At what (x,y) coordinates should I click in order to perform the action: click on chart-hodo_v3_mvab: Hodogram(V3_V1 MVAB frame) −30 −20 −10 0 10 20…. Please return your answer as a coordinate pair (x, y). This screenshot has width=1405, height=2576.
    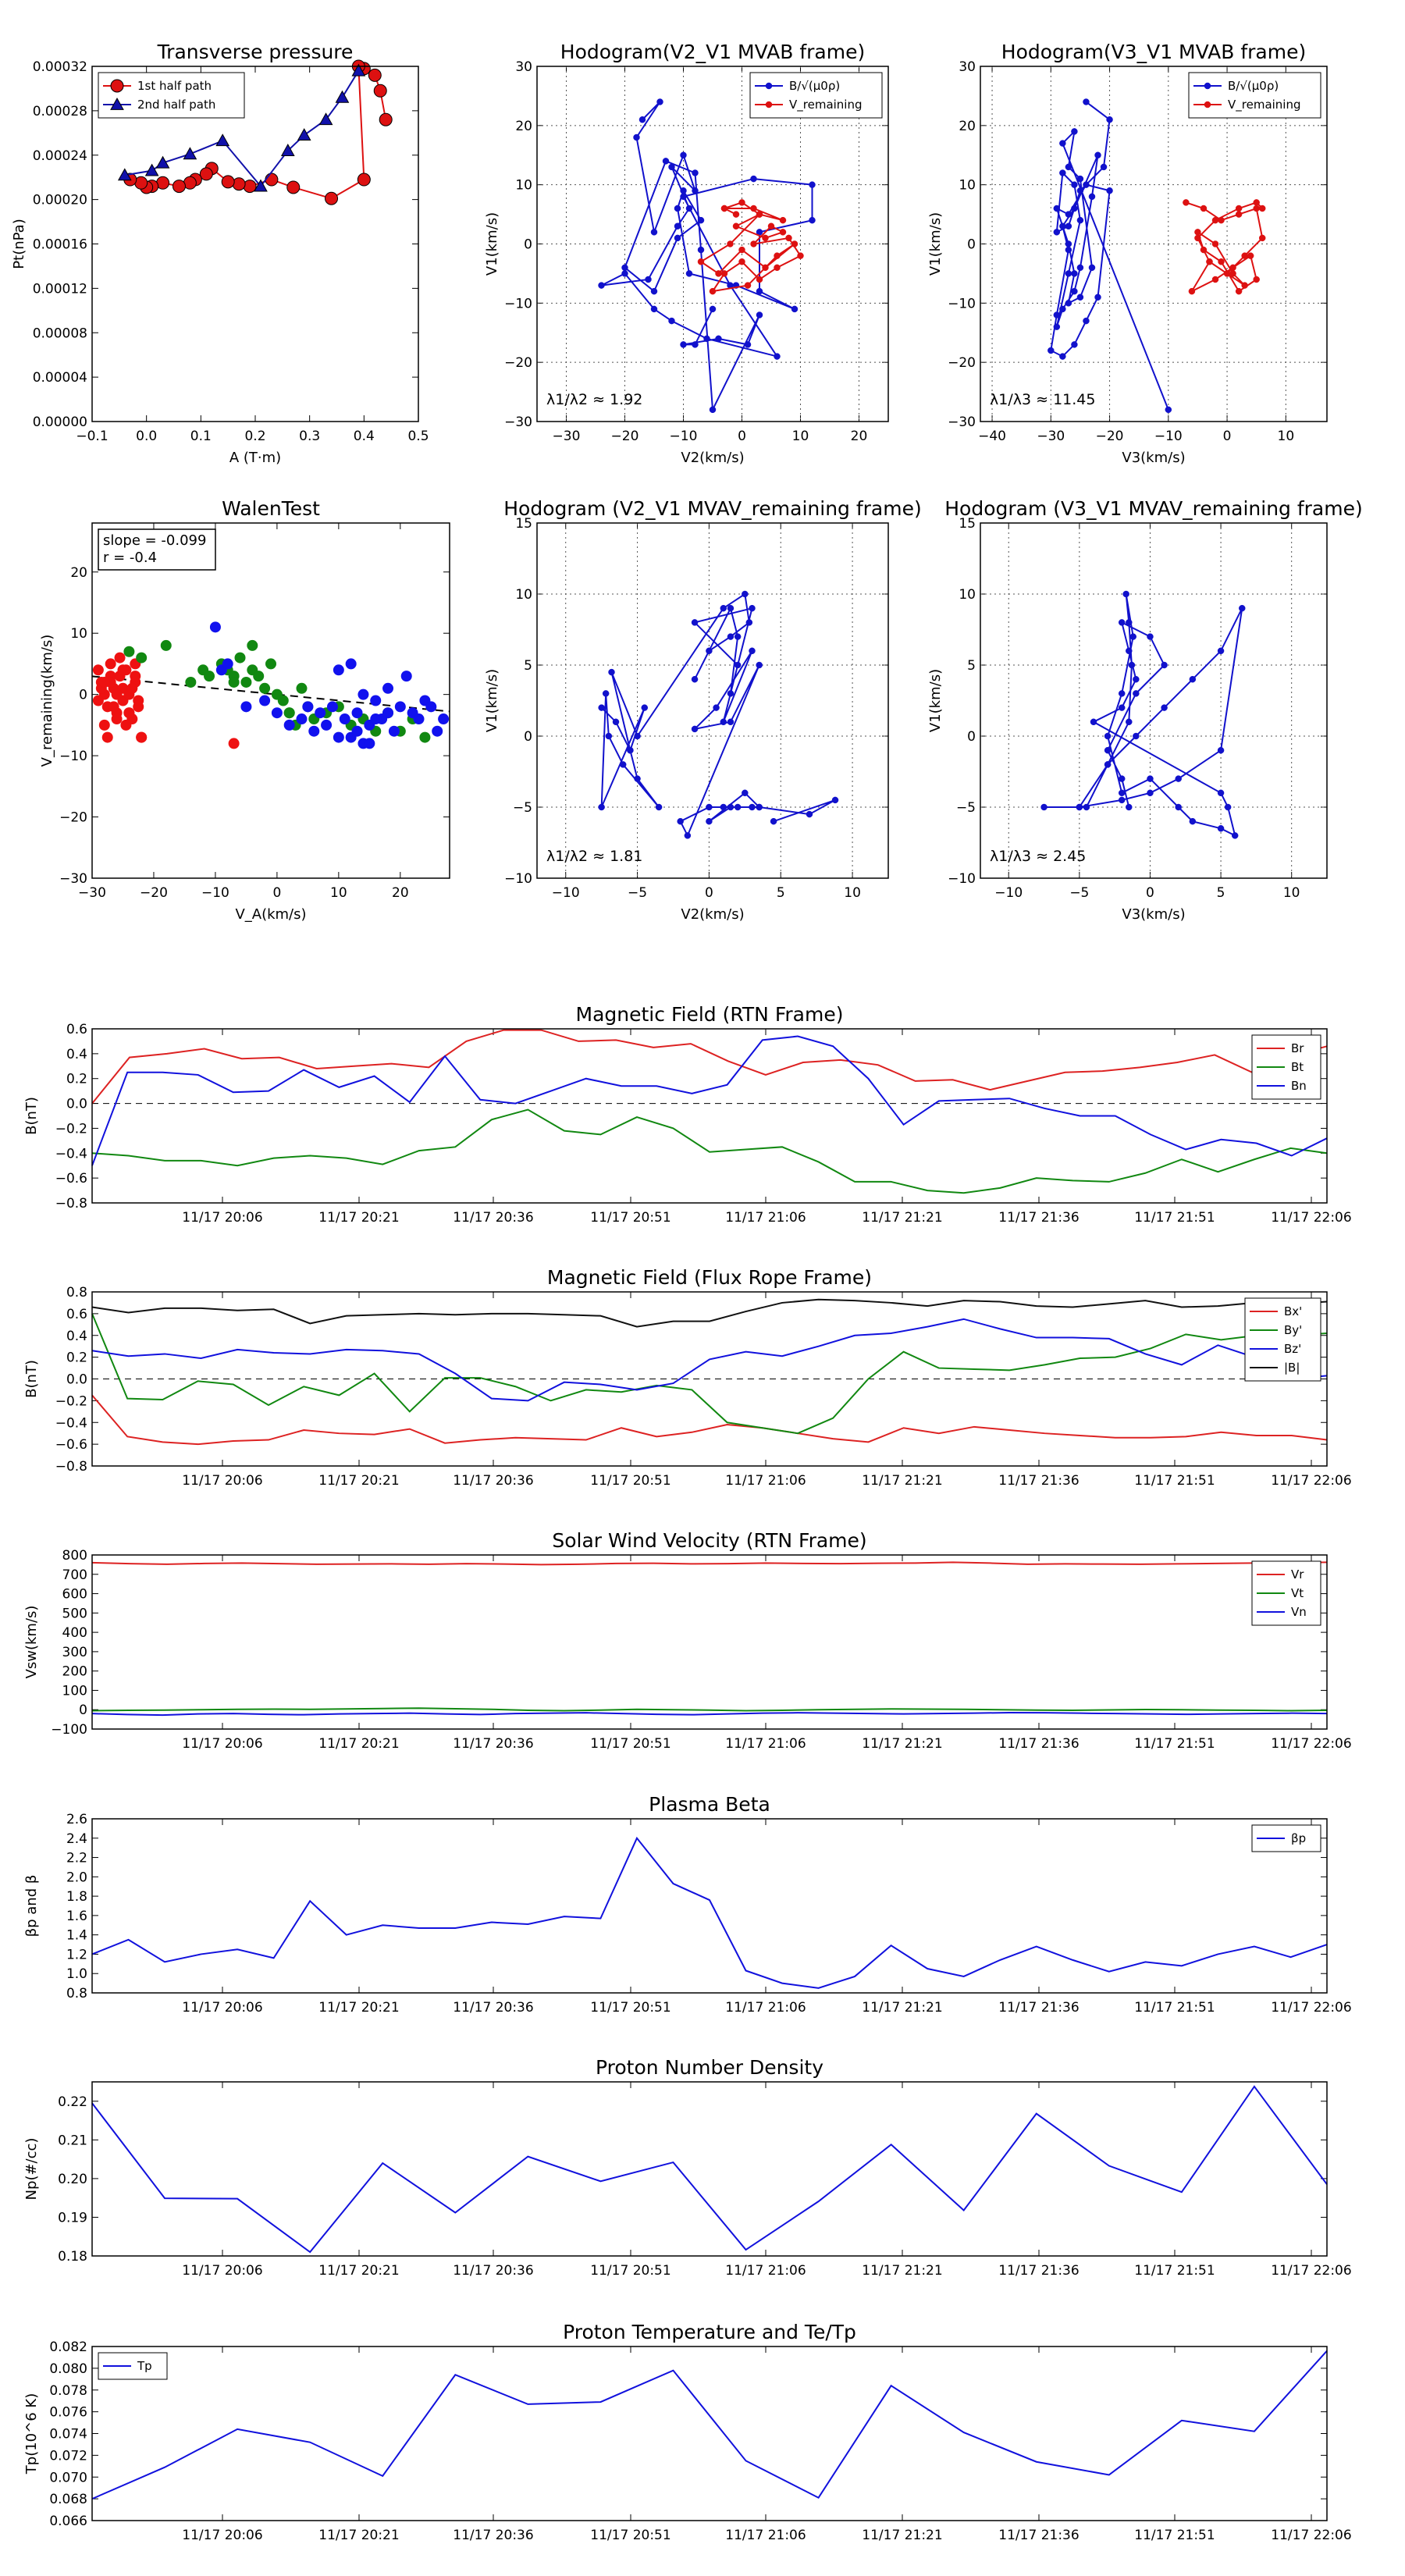
    Looking at the image, I should click on (1128, 253).